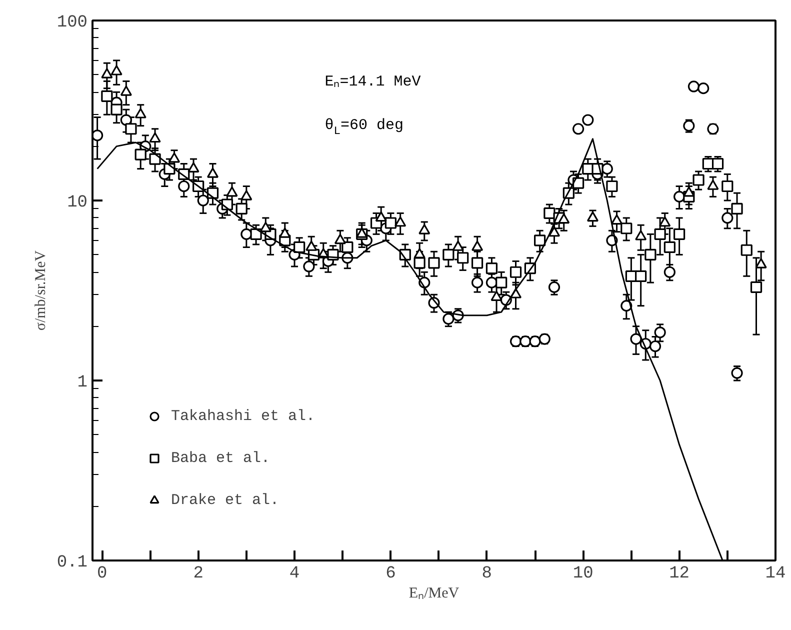  I want to click on x-tick-label: 8, so click(487, 574).